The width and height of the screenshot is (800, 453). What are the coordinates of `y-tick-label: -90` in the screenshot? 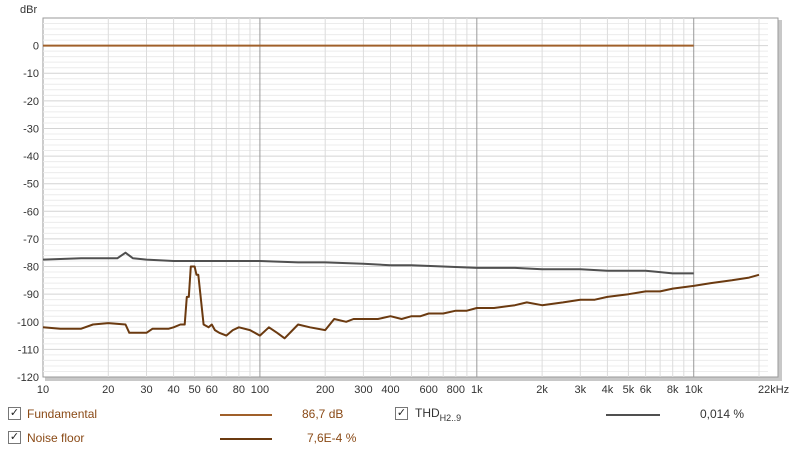 It's located at (31, 295).